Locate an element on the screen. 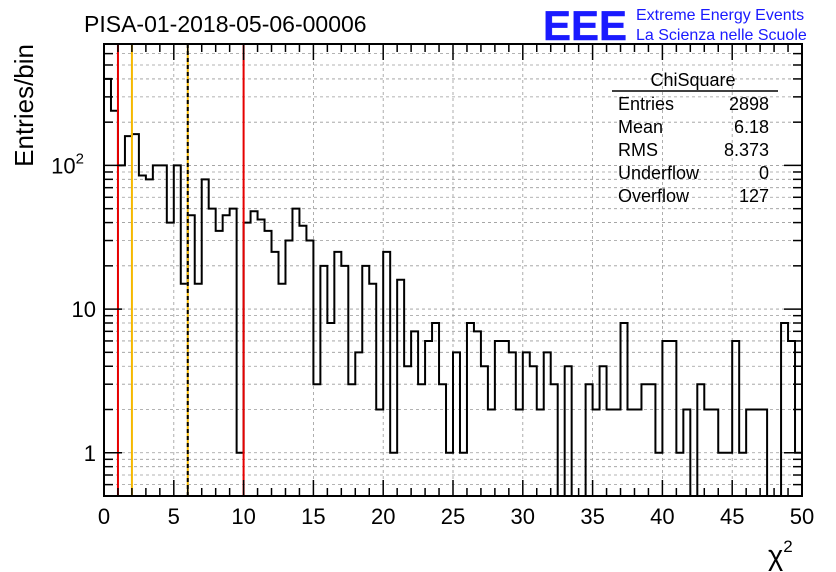 This screenshot has width=836, height=572. x-tick-label: 25 is located at coordinates (453, 516).